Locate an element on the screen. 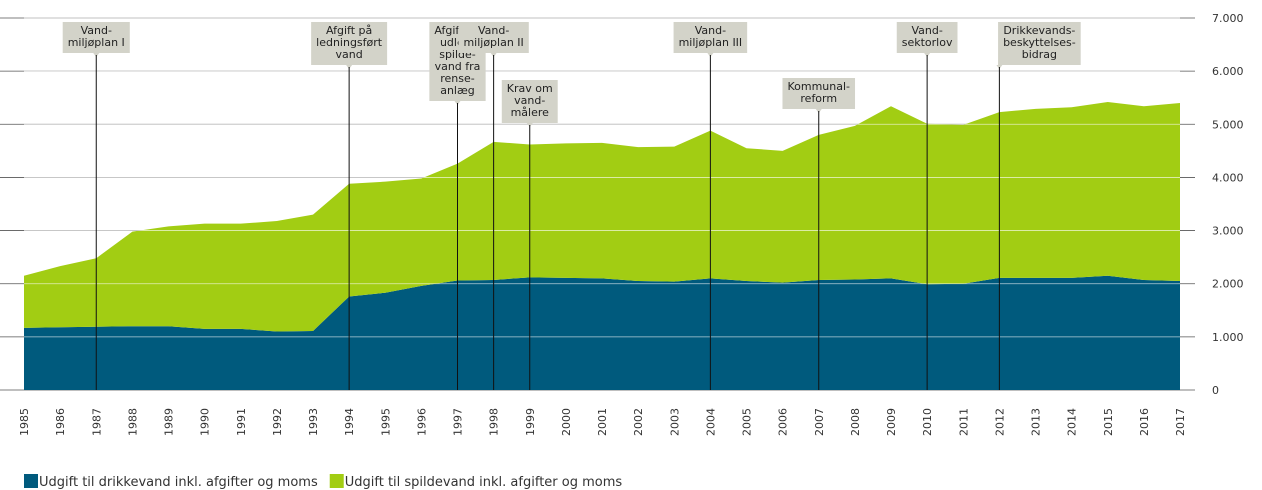  annotation-text: målere is located at coordinates (530, 112).